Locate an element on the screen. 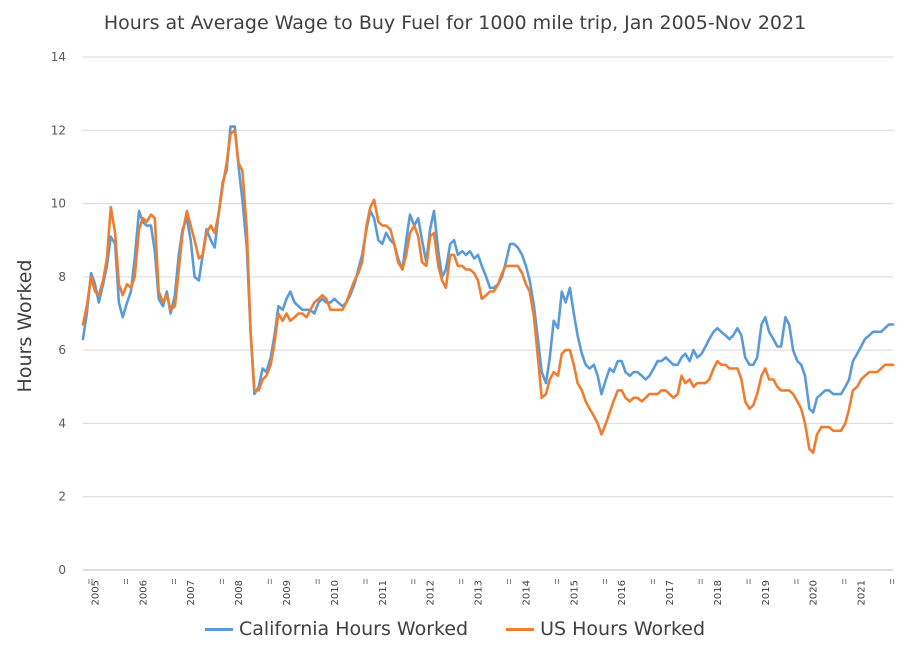  legend: California Hours Worked US Hours Worked is located at coordinates (455, 629).